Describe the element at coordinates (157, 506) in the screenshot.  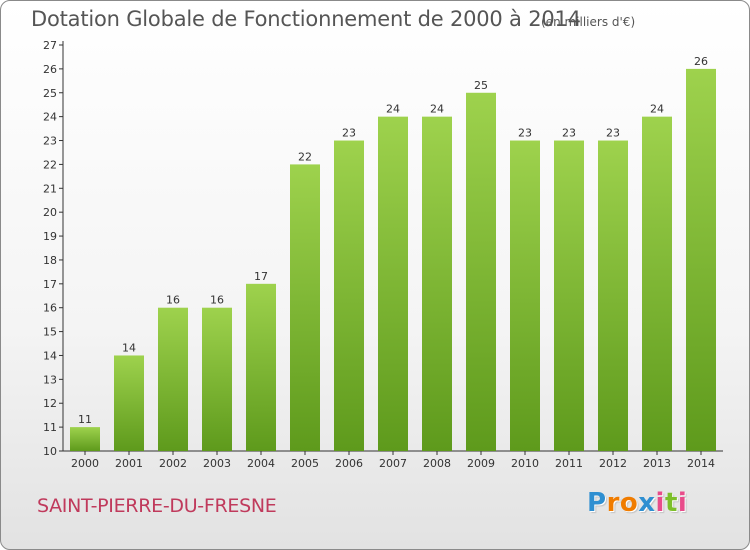
I see `commune-name: SAINT-PIERRE-DU-FRESNE` at that location.